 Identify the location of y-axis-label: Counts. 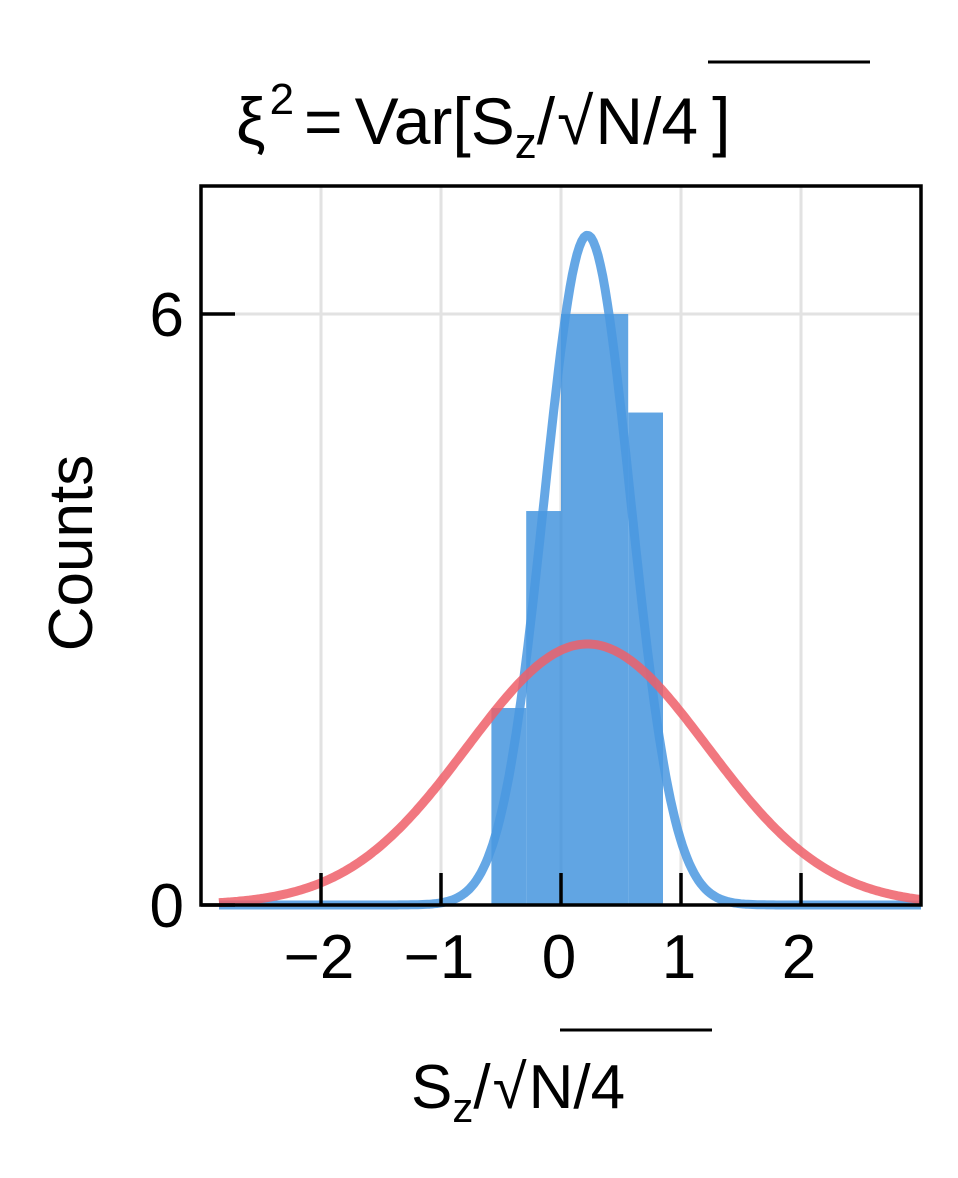
(71, 553).